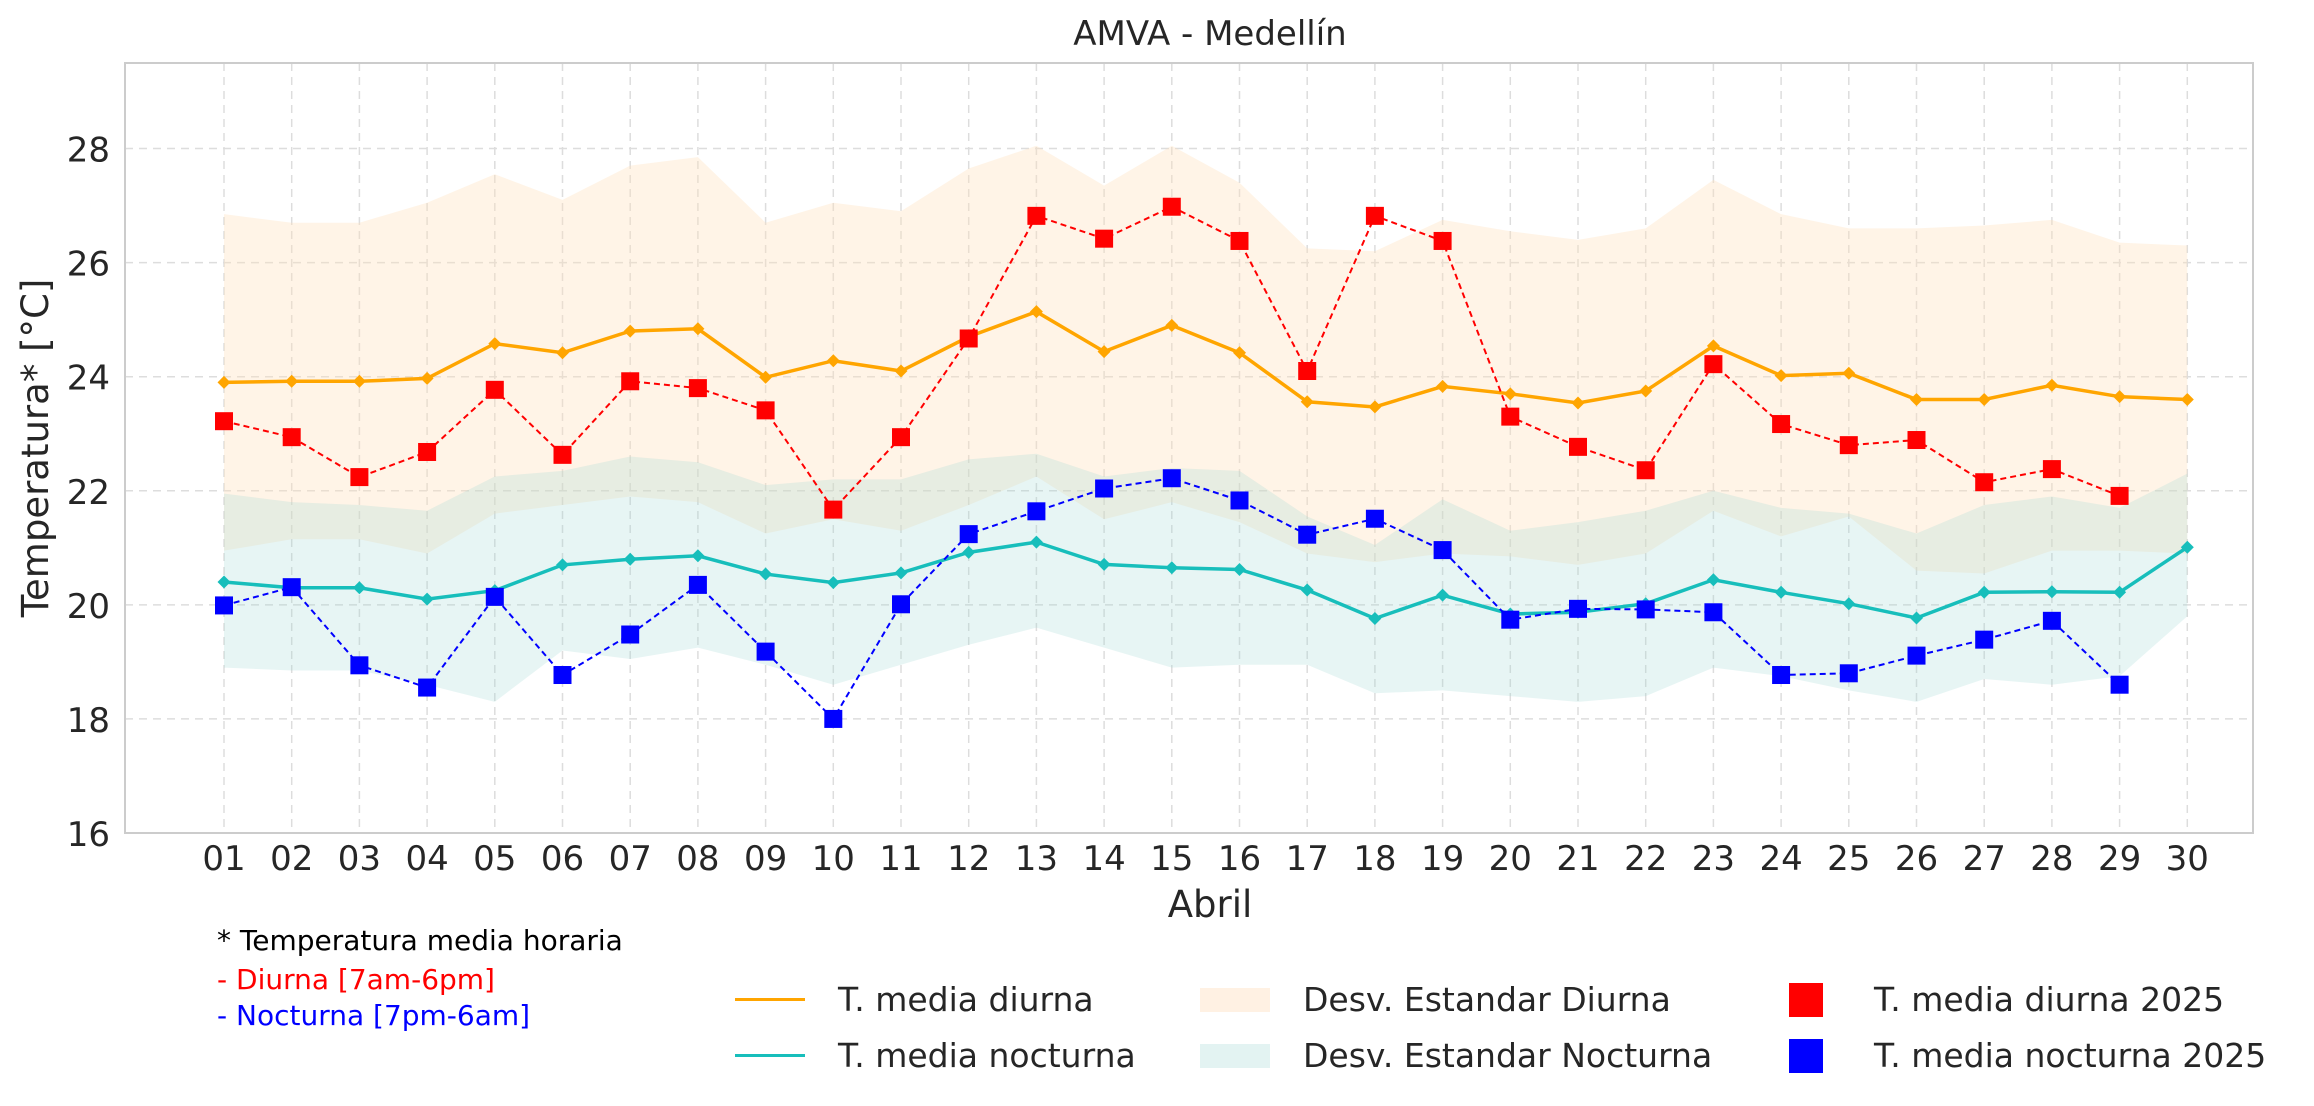 The image size is (2314, 1106). What do you see at coordinates (968, 859) in the screenshot?
I see `x-tick-label: 12` at bounding box center [968, 859].